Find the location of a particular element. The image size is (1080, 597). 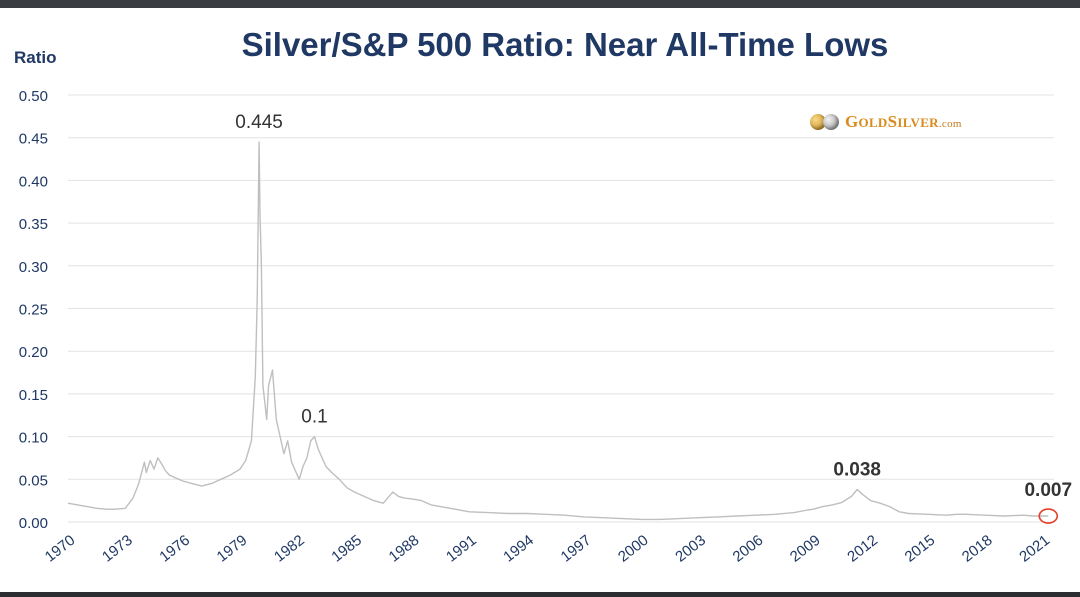

logo-text: GOLDSILVER.com is located at coordinates (903, 121).